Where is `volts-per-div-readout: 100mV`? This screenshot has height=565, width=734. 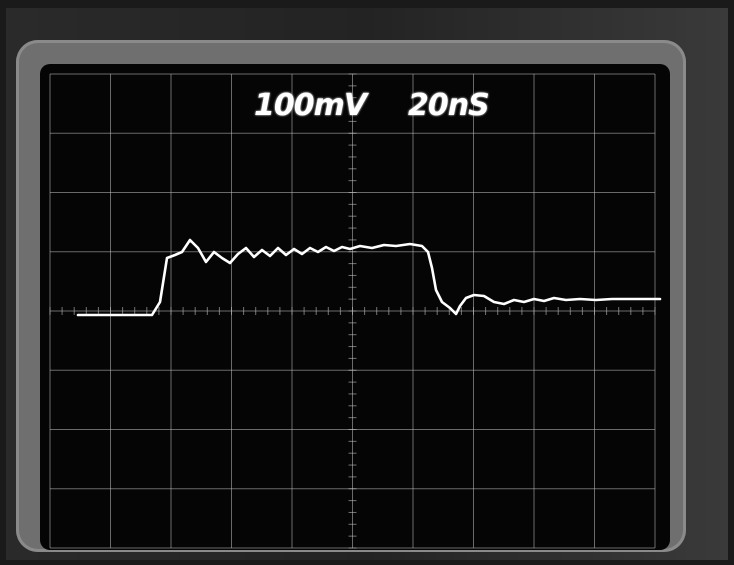 volts-per-div-readout: 100mV is located at coordinates (310, 105).